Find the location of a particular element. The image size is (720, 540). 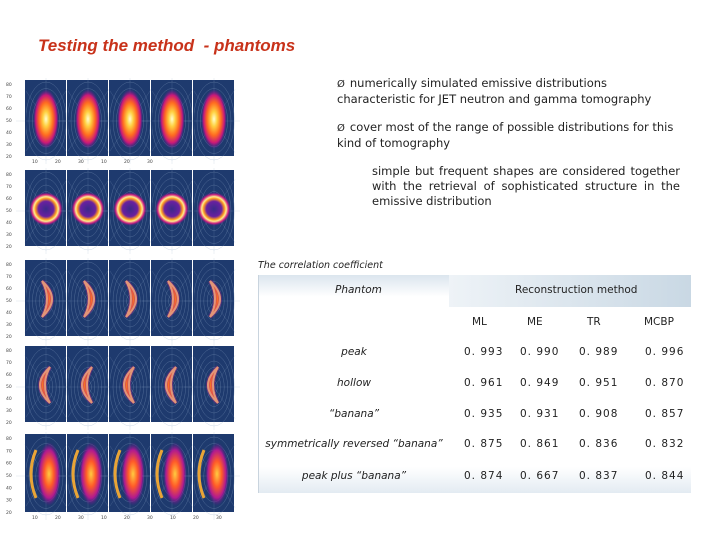

cell-ml: 0. 875 is located at coordinates (484, 444).